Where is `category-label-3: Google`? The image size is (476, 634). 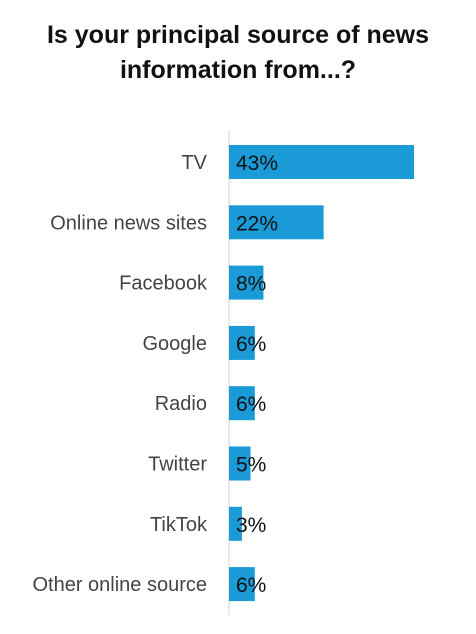 category-label-3: Google is located at coordinates (175, 344).